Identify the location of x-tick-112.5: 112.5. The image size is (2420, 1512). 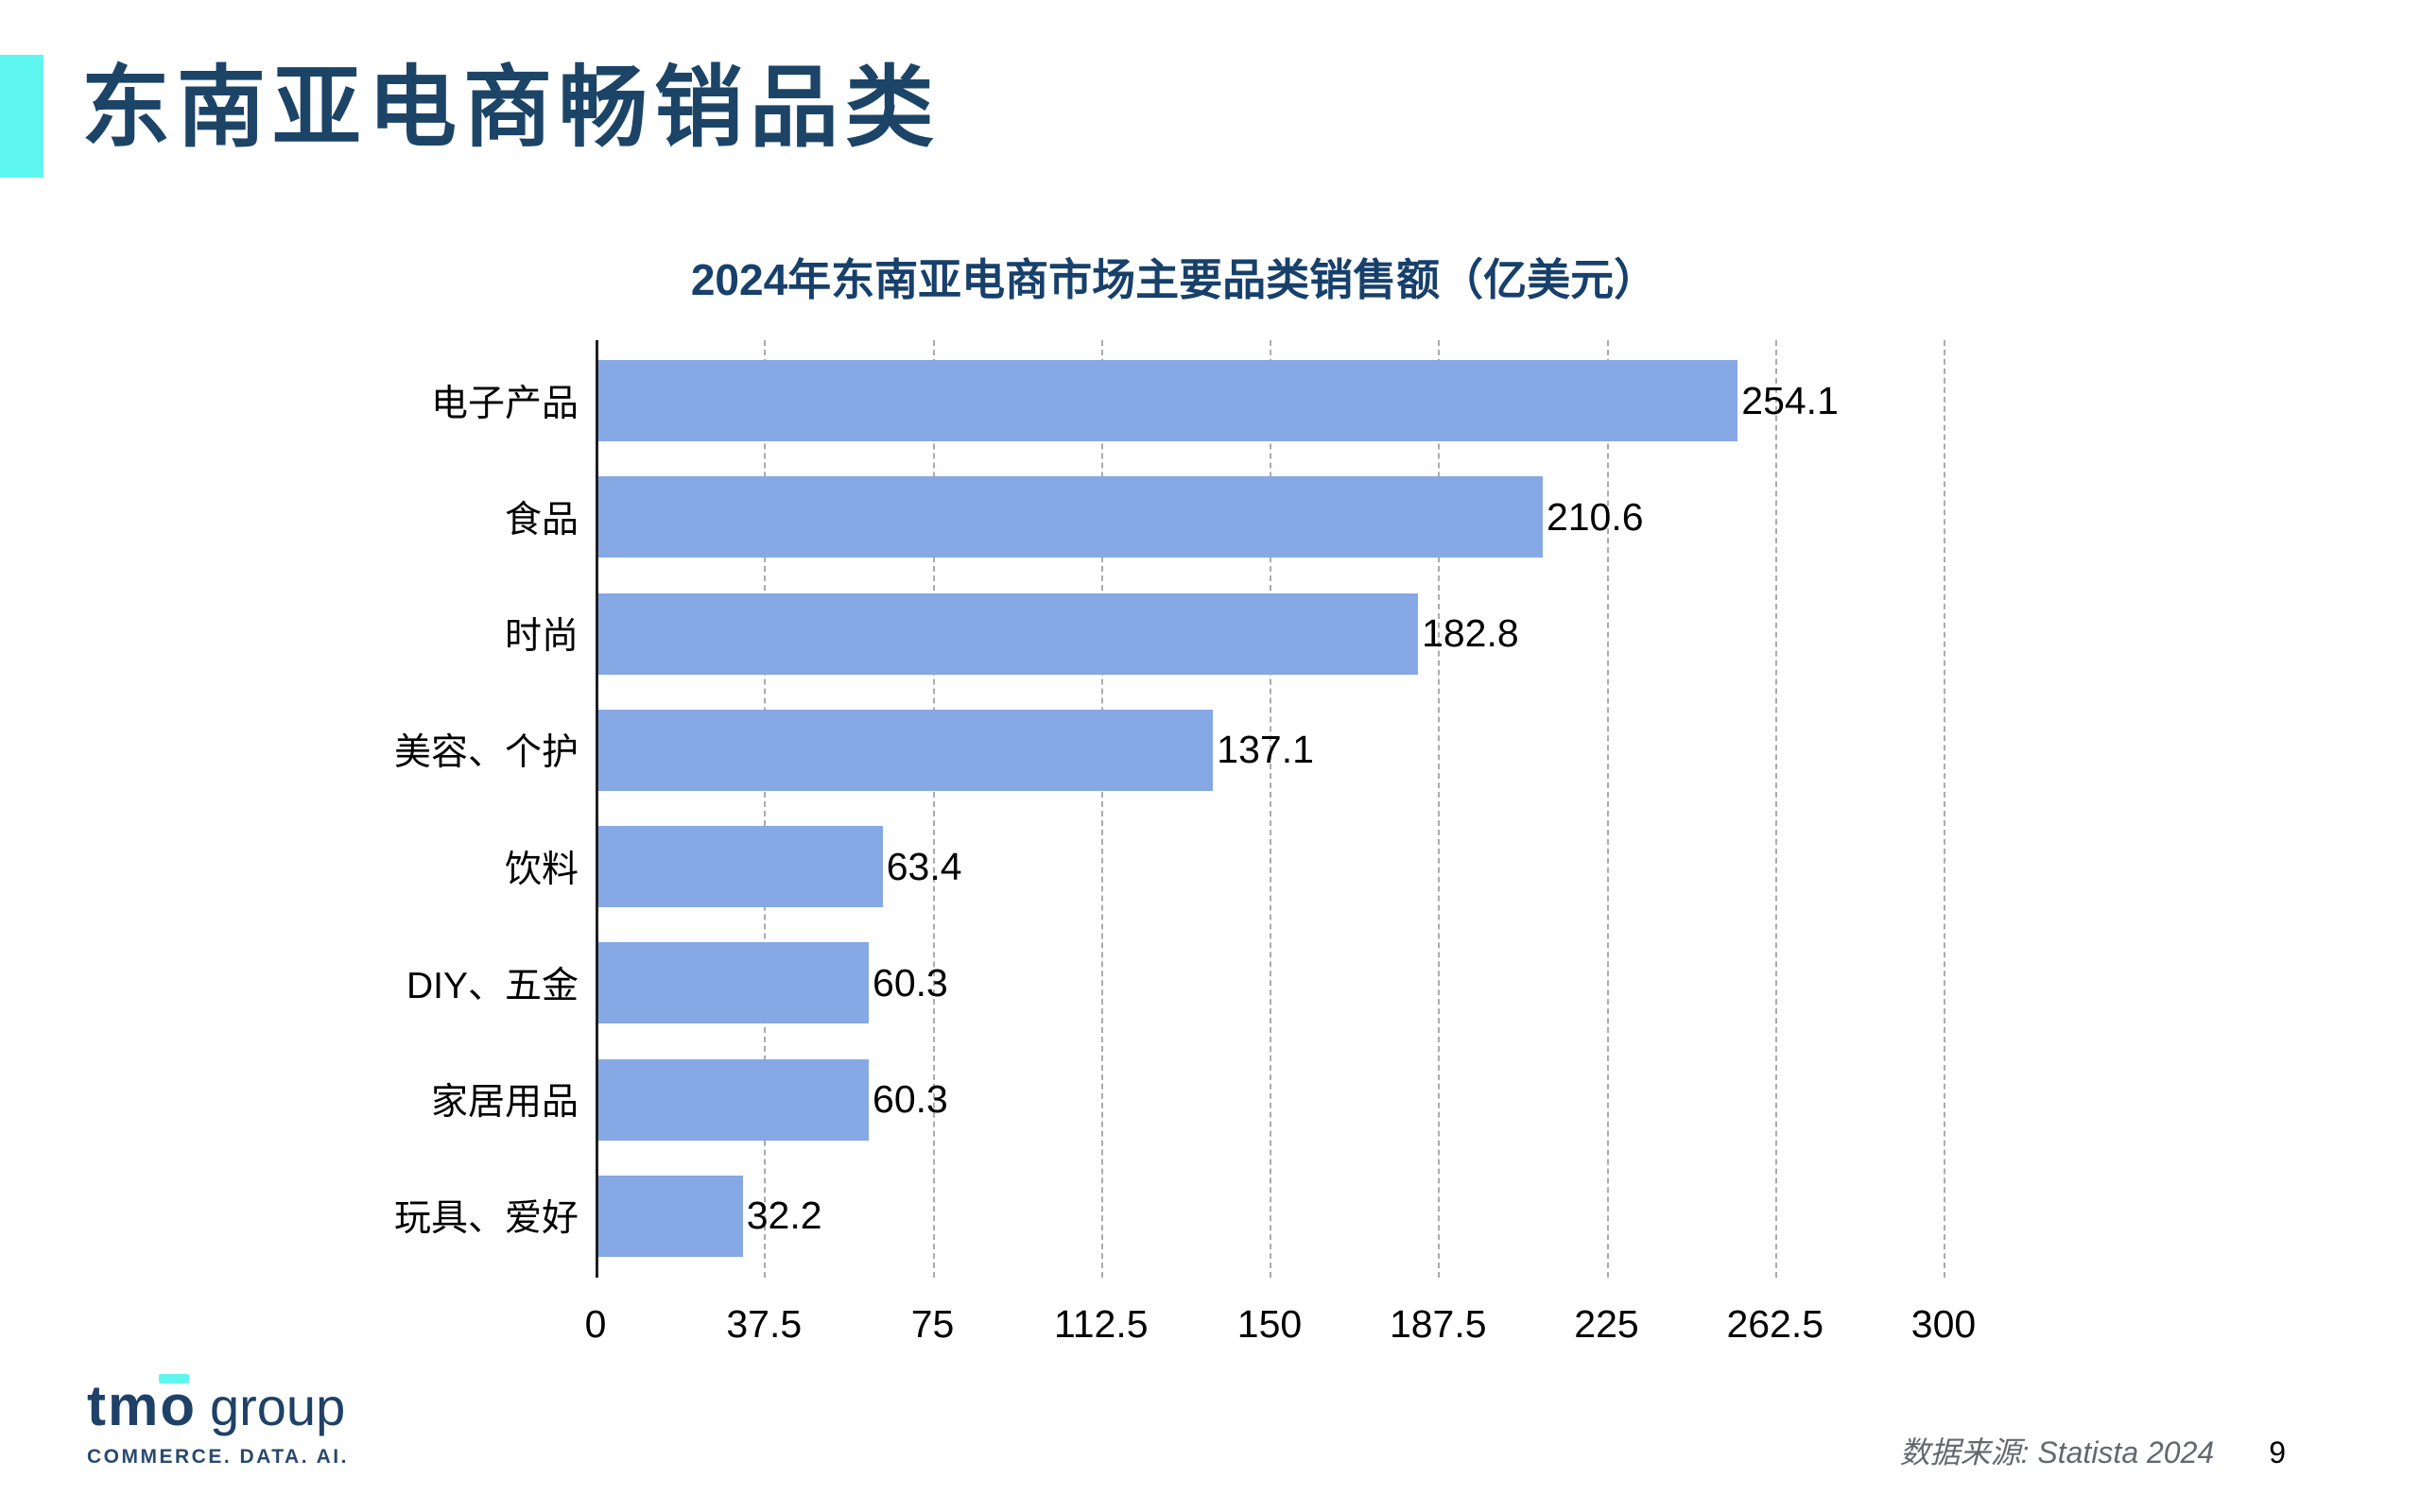
(1101, 1324).